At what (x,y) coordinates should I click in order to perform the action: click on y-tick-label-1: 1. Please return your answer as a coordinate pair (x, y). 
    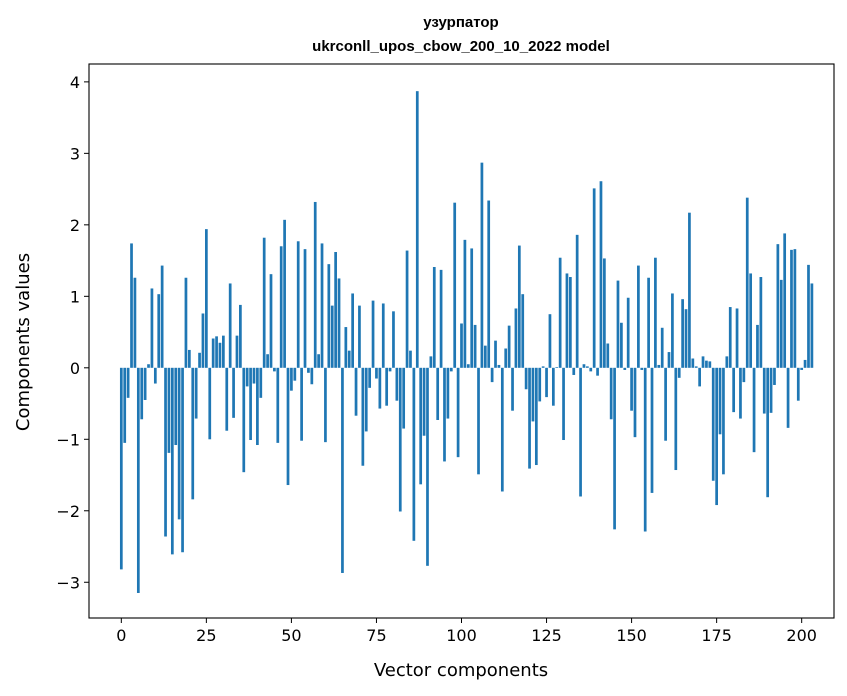
    Looking at the image, I should click on (75, 296).